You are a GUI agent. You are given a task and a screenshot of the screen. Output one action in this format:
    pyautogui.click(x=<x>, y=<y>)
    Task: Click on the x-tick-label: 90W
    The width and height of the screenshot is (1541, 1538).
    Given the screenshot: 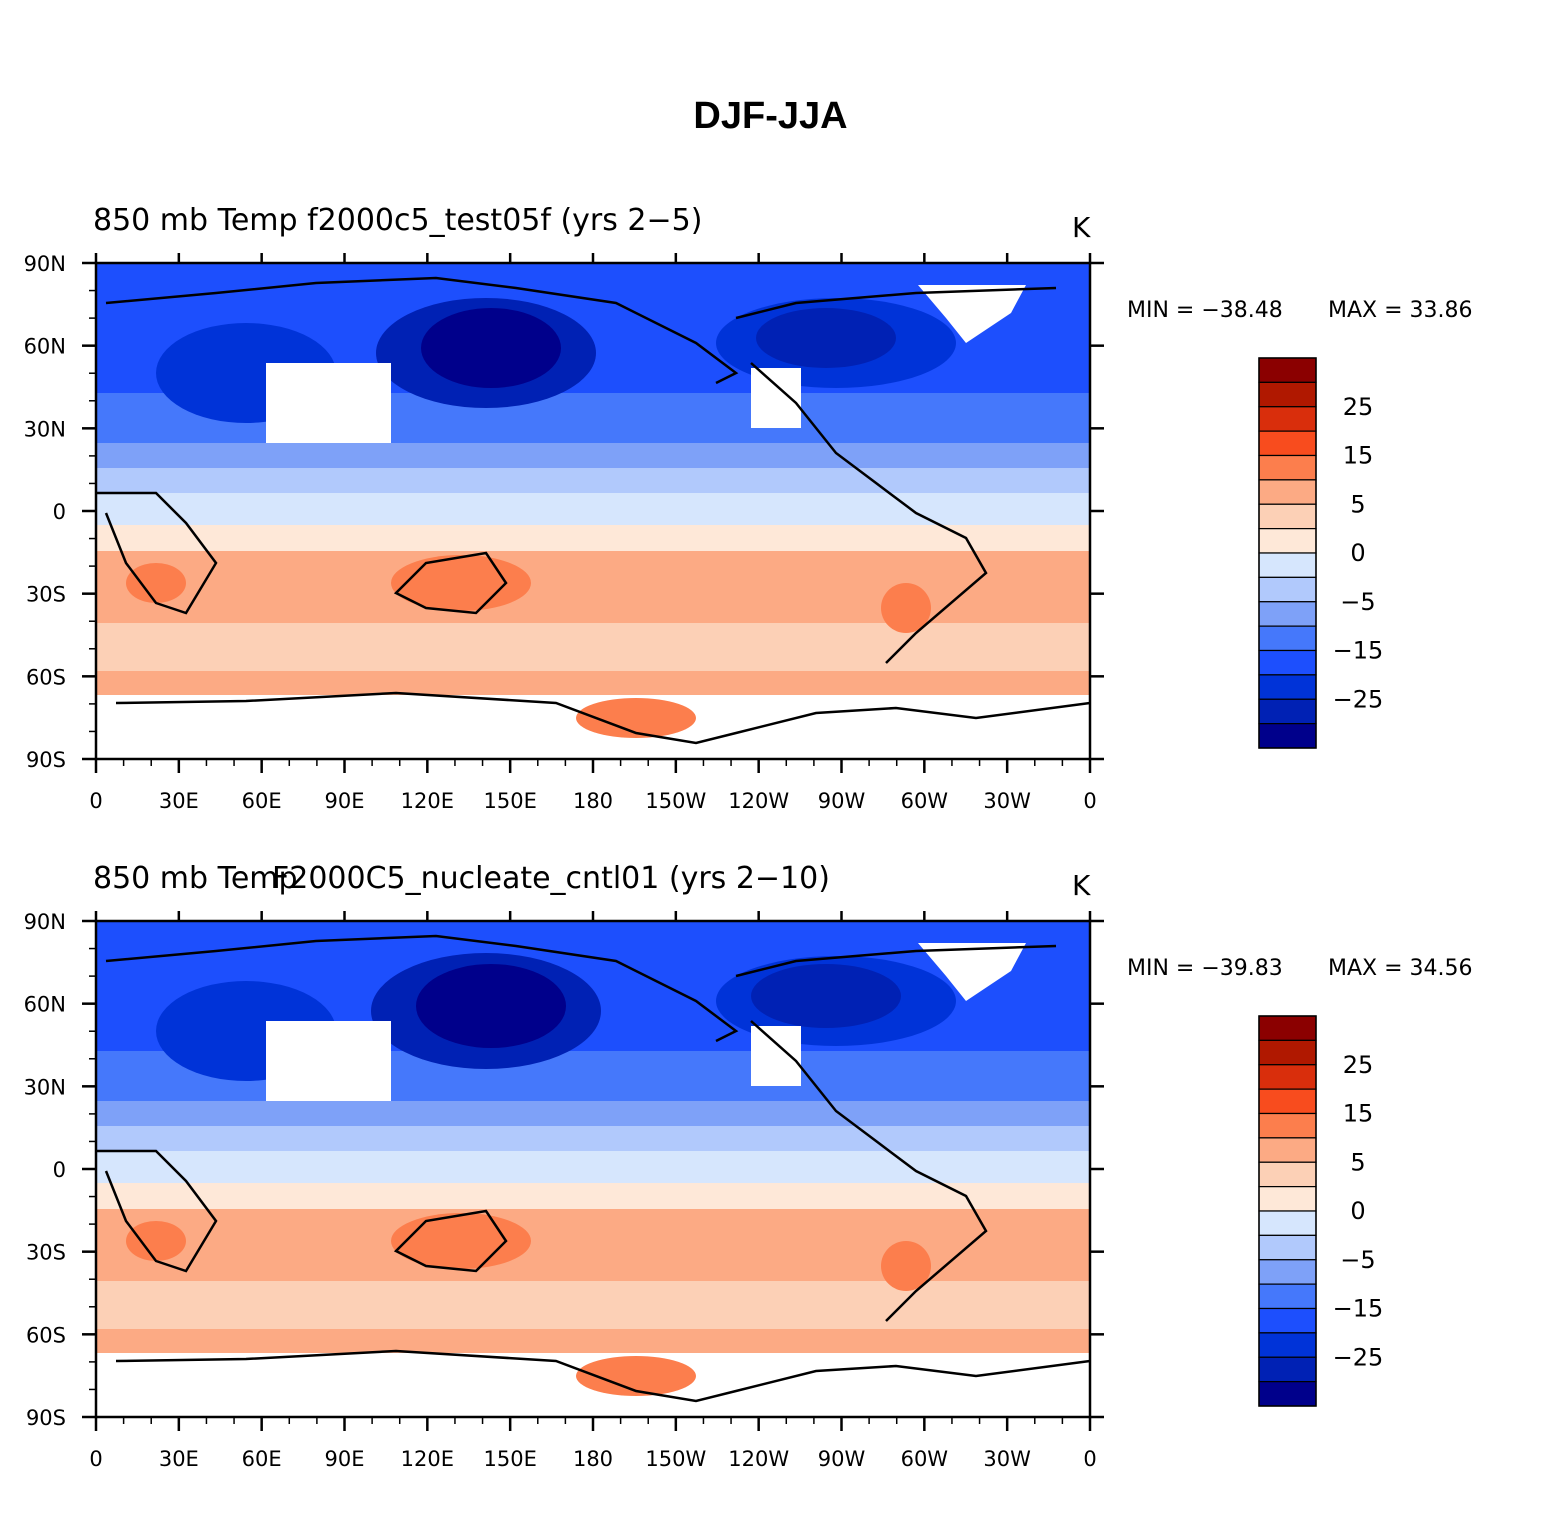 What is the action you would take?
    pyautogui.click(x=842, y=801)
    